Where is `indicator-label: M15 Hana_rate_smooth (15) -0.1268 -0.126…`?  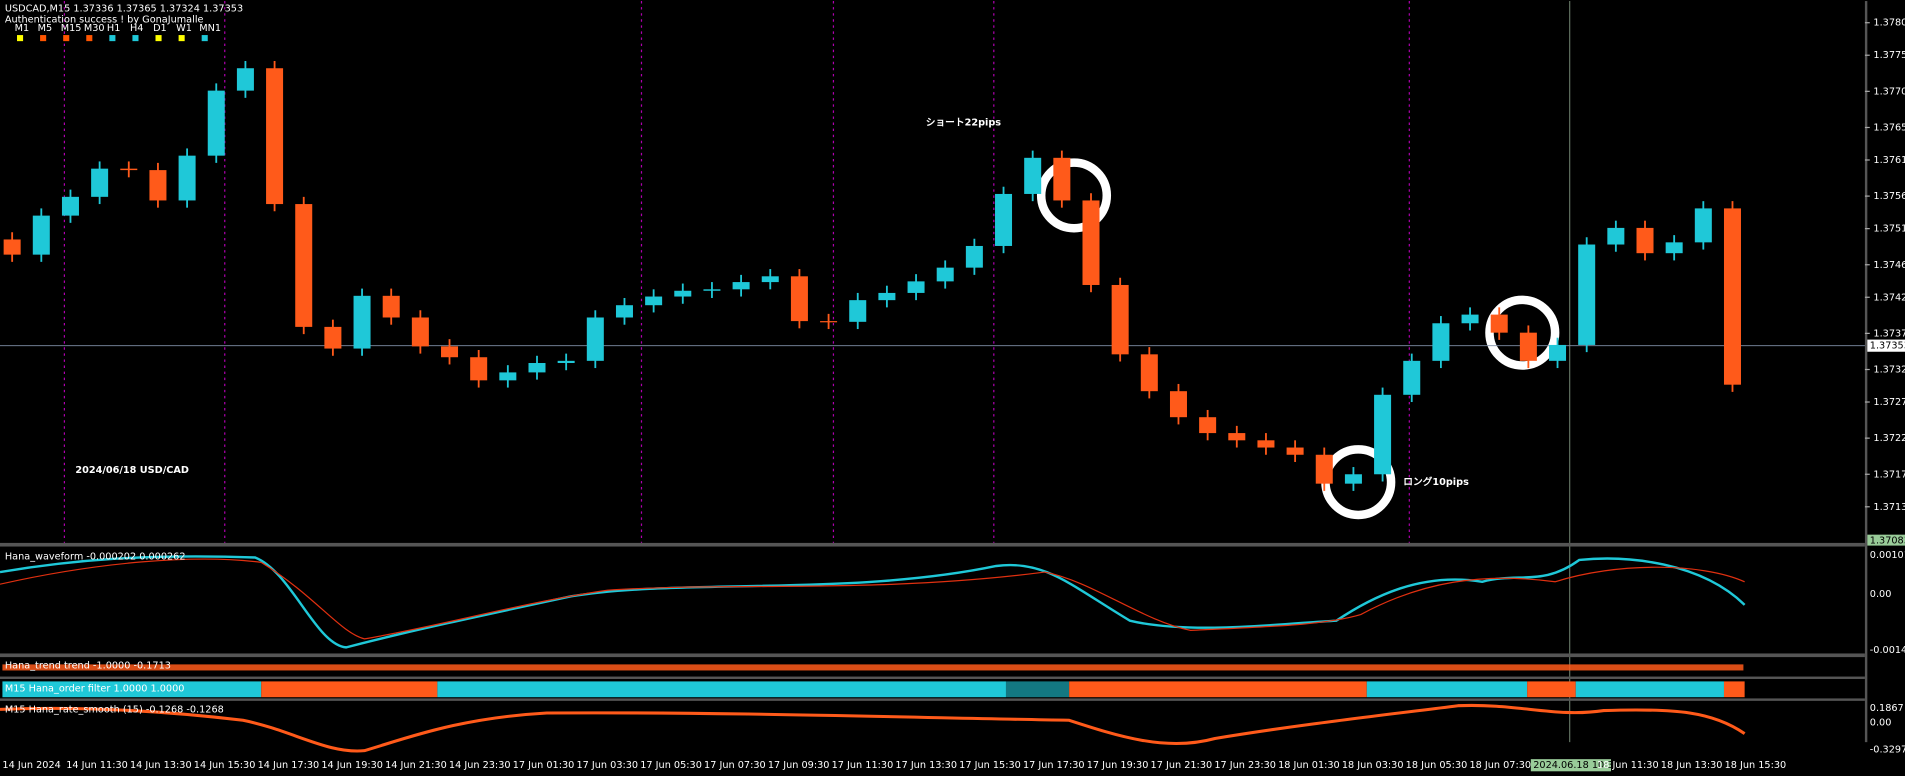 indicator-label: M15 Hana_rate_smooth (15) -0.1268 -0.126… is located at coordinates (114, 709).